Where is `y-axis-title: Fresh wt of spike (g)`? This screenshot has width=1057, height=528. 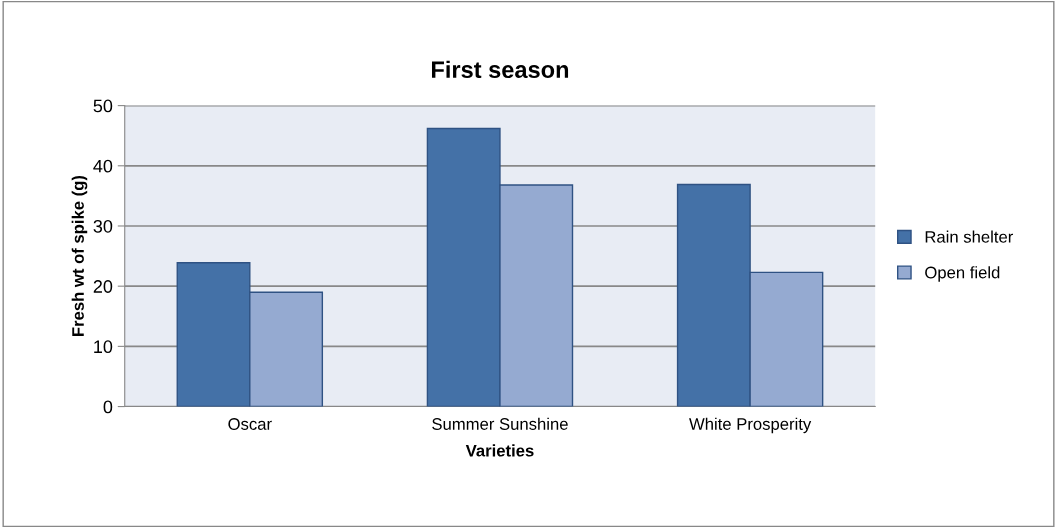
y-axis-title: Fresh wt of spike (g) is located at coordinates (79, 255).